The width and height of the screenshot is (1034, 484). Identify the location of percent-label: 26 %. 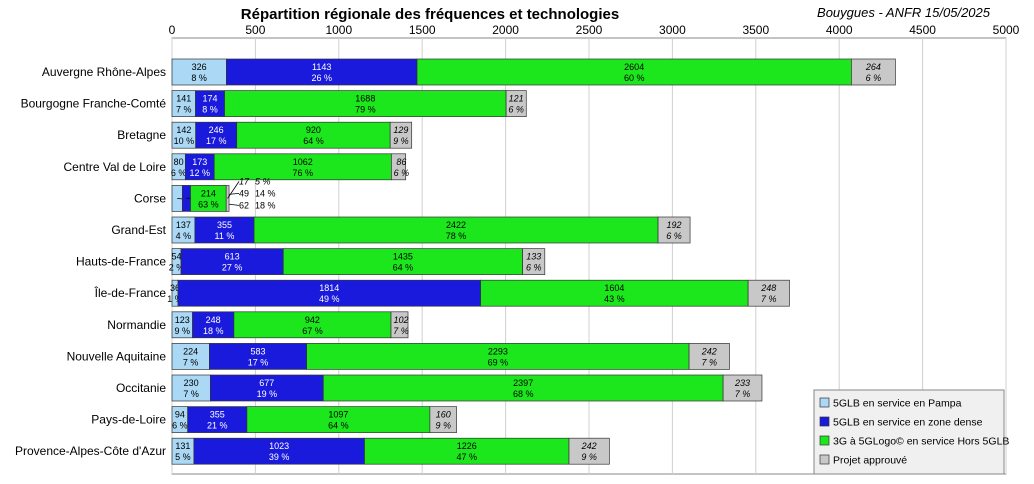
(321, 78).